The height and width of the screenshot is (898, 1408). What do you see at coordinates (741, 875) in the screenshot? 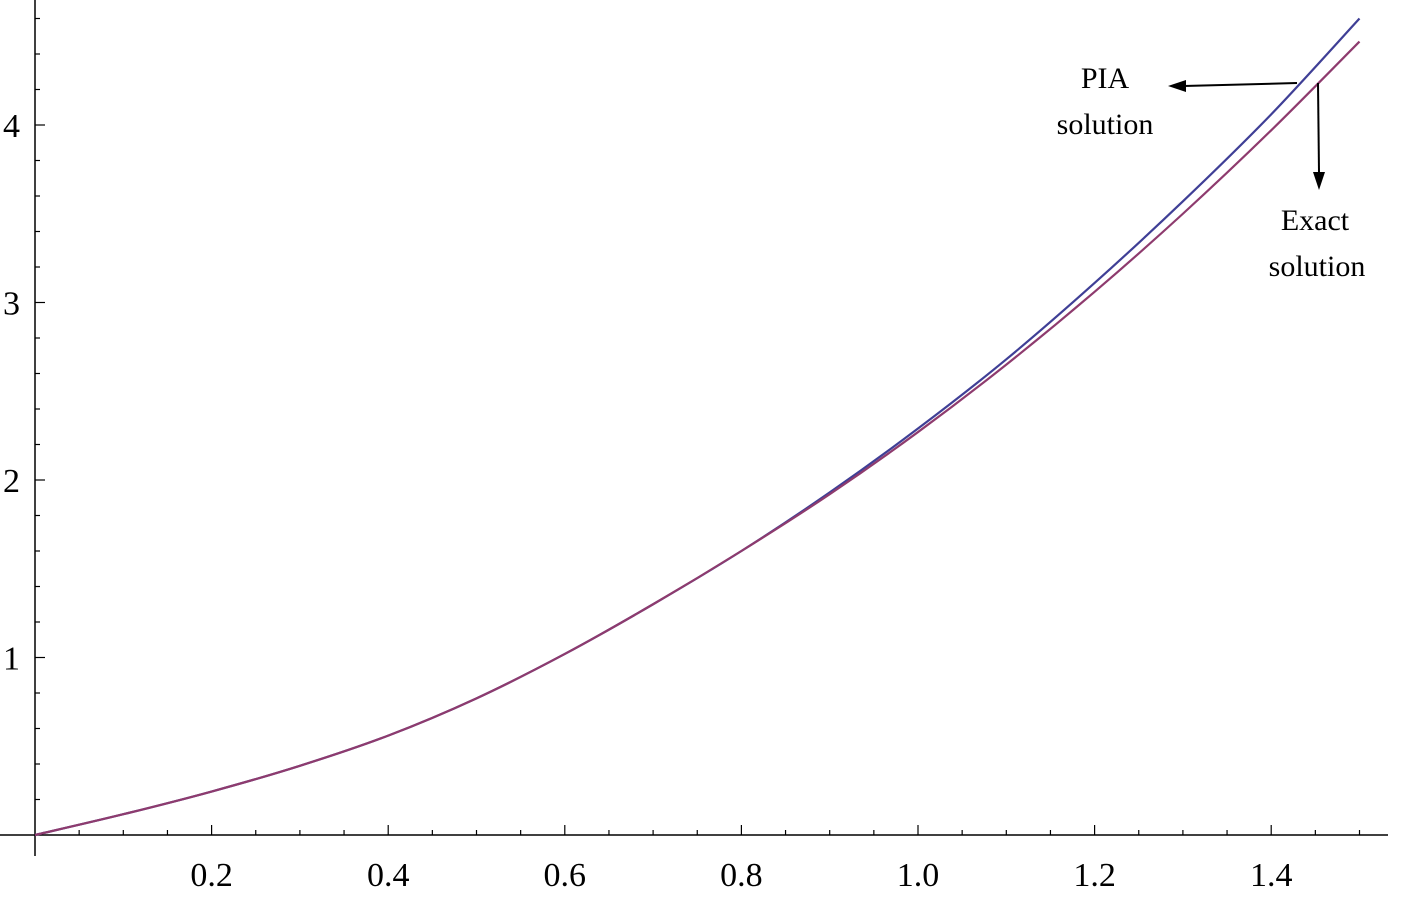
I see `x-tick-label: 0.8` at bounding box center [741, 875].